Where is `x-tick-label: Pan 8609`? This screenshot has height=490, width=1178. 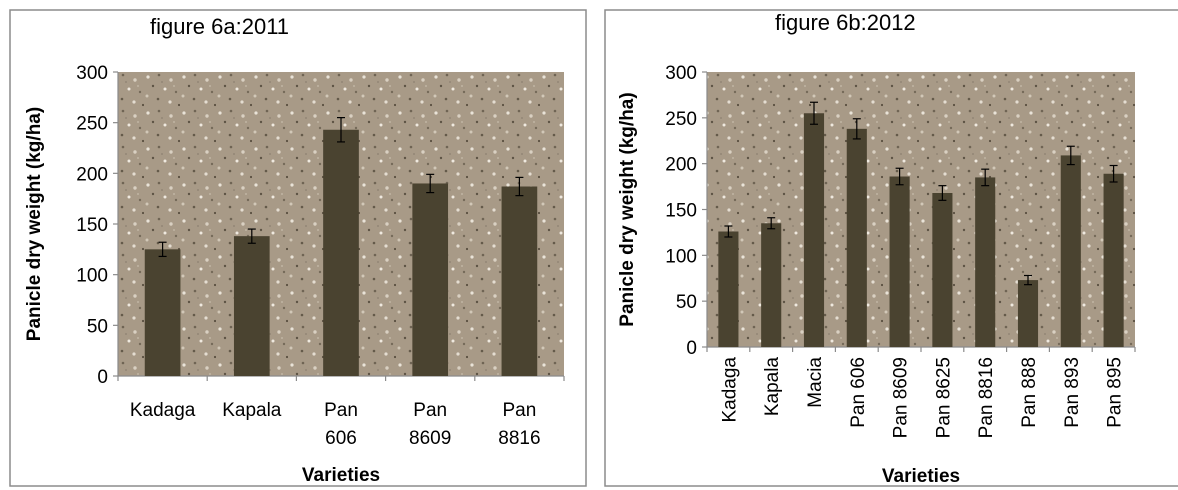
x-tick-label: Pan 8609 is located at coordinates (901, 397).